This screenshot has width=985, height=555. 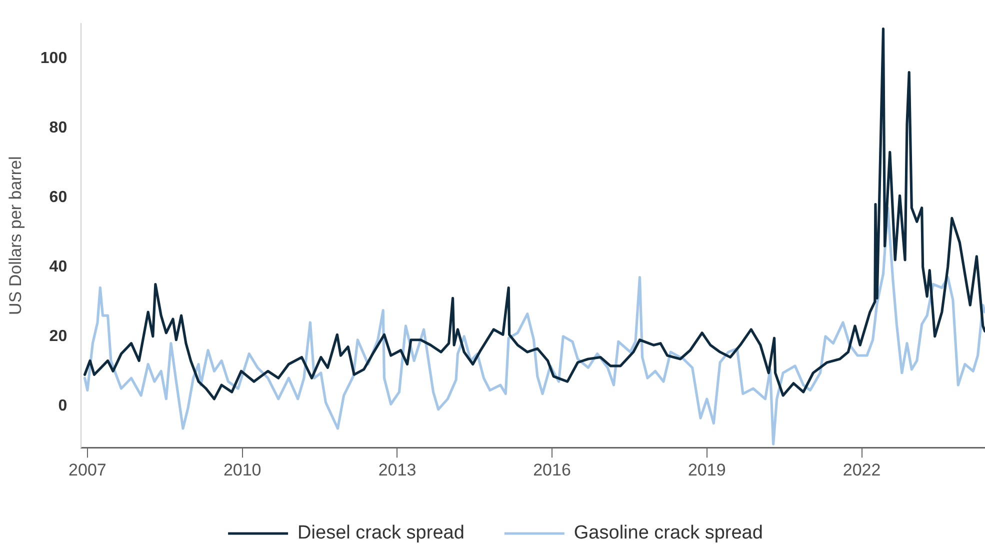 What do you see at coordinates (381, 533) in the screenshot?
I see `legend-label: Diesel crack spread` at bounding box center [381, 533].